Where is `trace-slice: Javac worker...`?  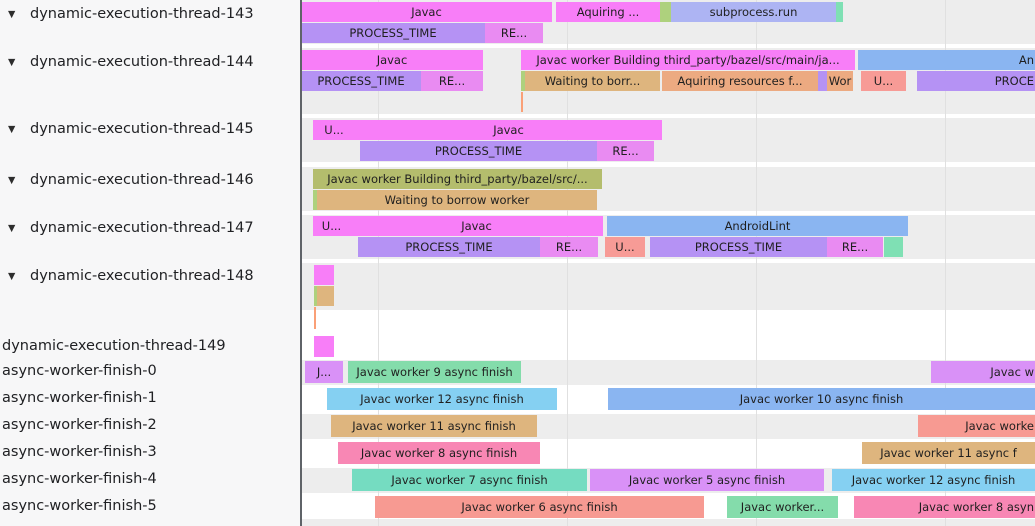 trace-slice: Javac worker... is located at coordinates (782, 507).